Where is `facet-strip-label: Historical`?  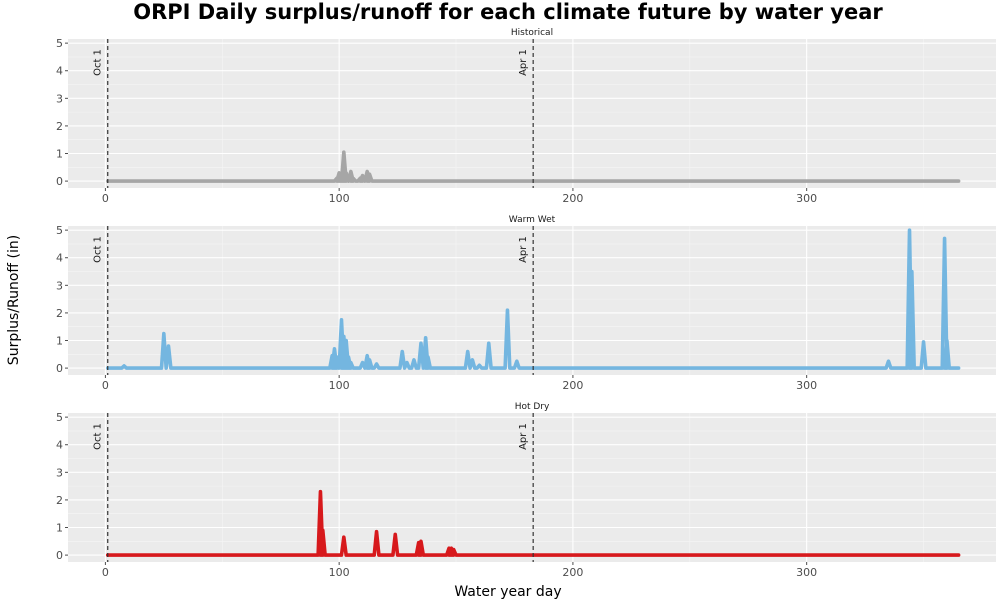 facet-strip-label: Historical is located at coordinates (532, 33).